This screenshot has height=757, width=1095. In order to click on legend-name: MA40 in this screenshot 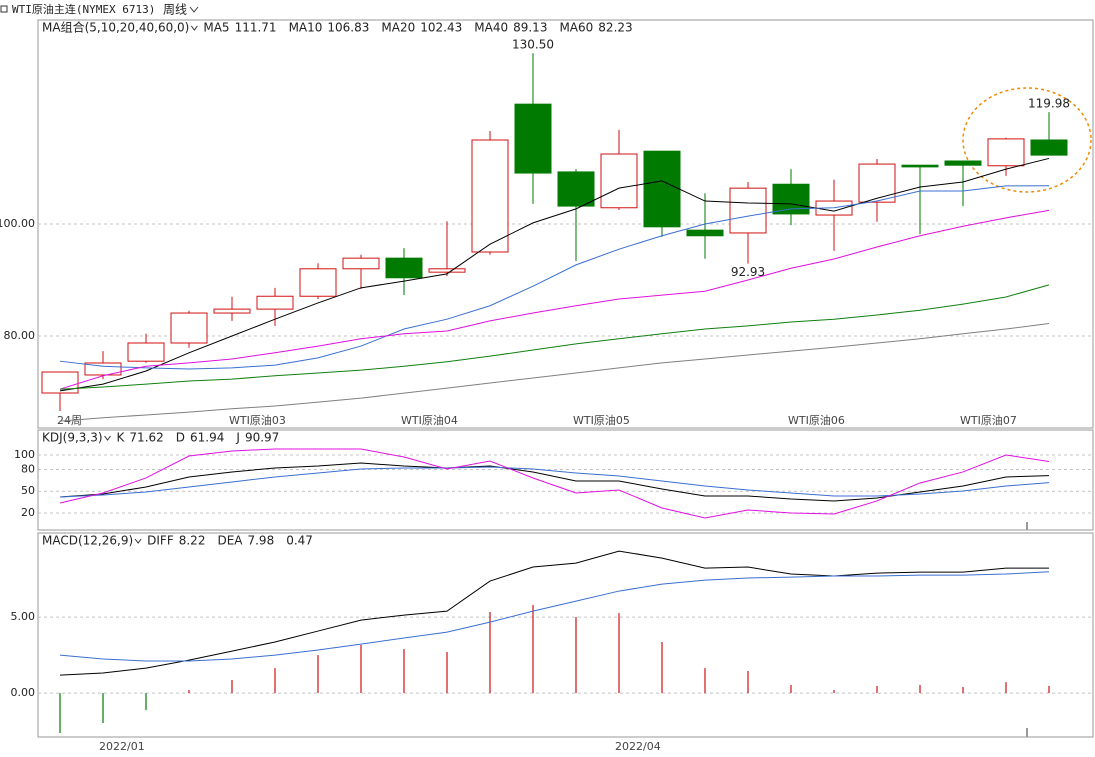, I will do `click(491, 28)`.